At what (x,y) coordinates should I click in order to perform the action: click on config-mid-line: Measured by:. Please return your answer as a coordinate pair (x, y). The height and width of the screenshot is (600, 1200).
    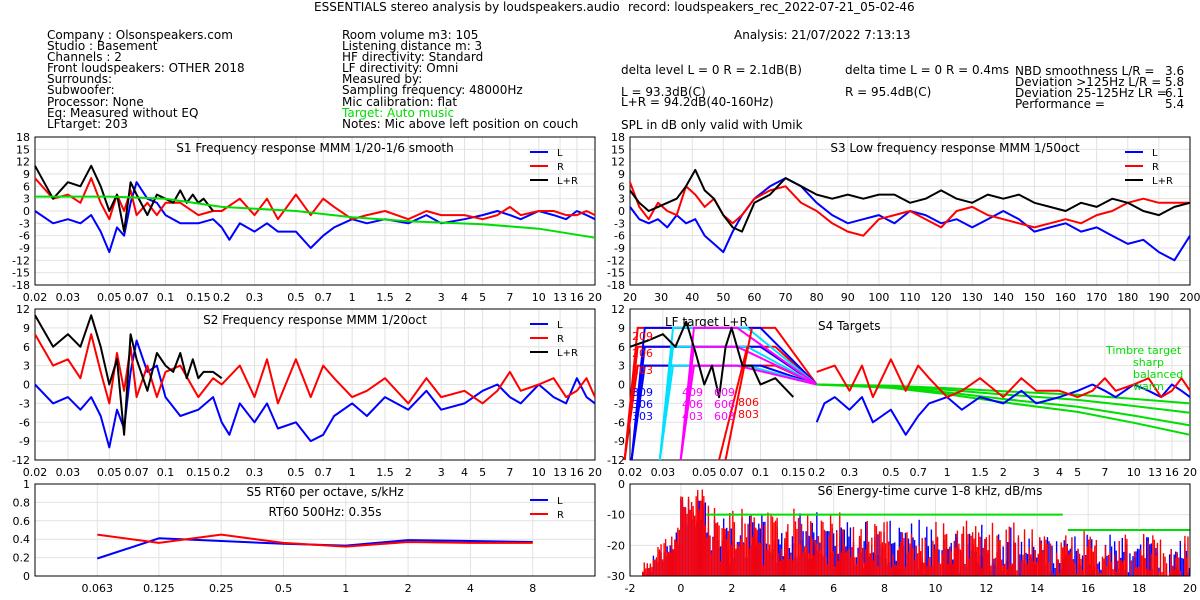
    Looking at the image, I should click on (382, 79).